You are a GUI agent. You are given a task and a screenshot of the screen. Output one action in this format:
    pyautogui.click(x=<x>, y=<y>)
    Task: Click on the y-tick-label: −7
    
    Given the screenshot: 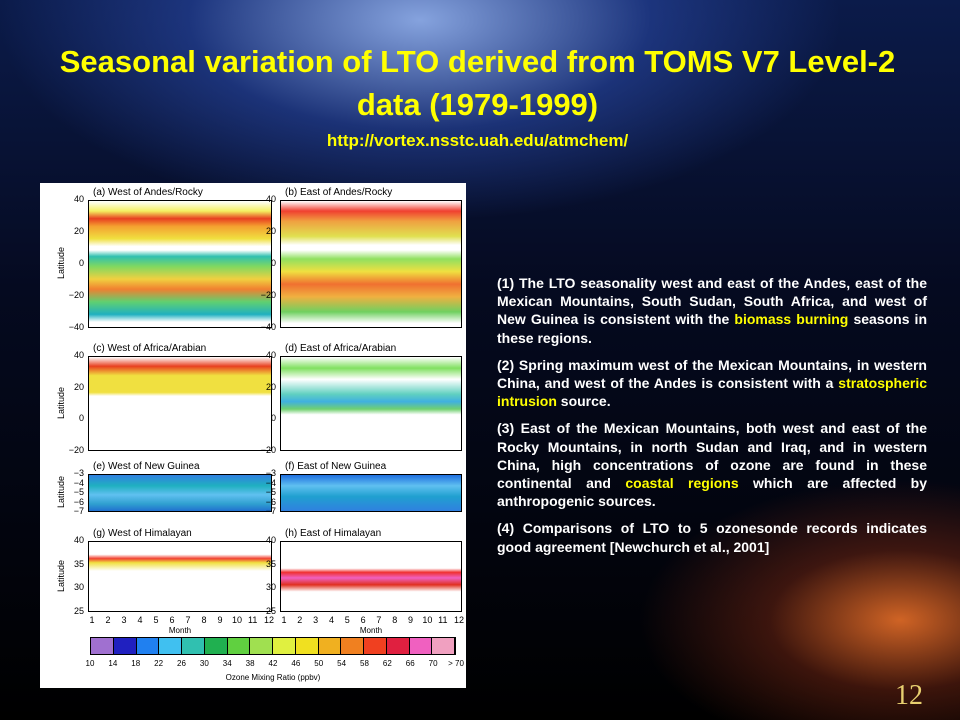 What is the action you would take?
    pyautogui.click(x=78, y=511)
    